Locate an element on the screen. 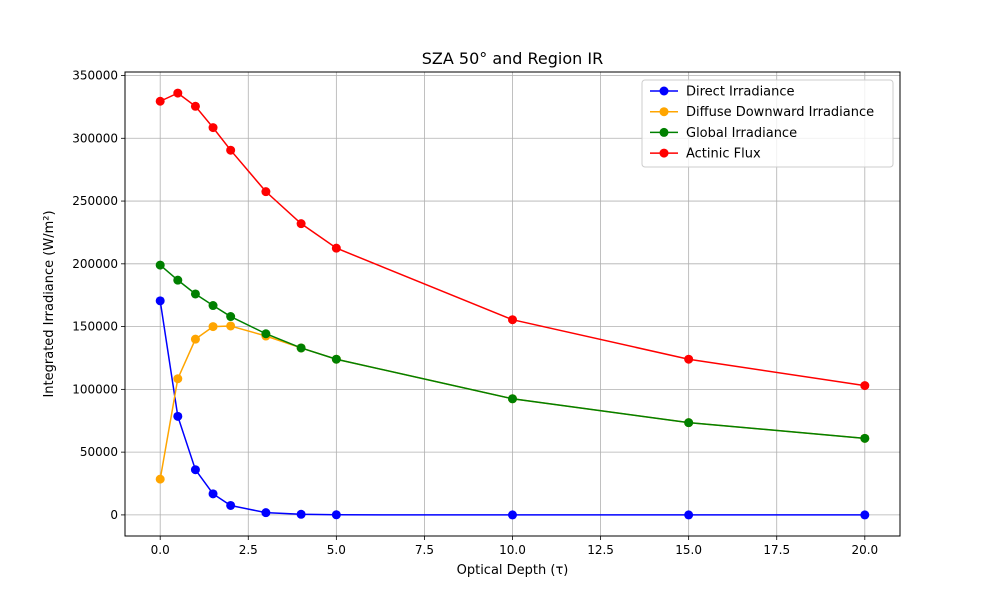 This screenshot has width=1000, height=600. x-axis-label: Optical Depth (τ) is located at coordinates (513, 570).